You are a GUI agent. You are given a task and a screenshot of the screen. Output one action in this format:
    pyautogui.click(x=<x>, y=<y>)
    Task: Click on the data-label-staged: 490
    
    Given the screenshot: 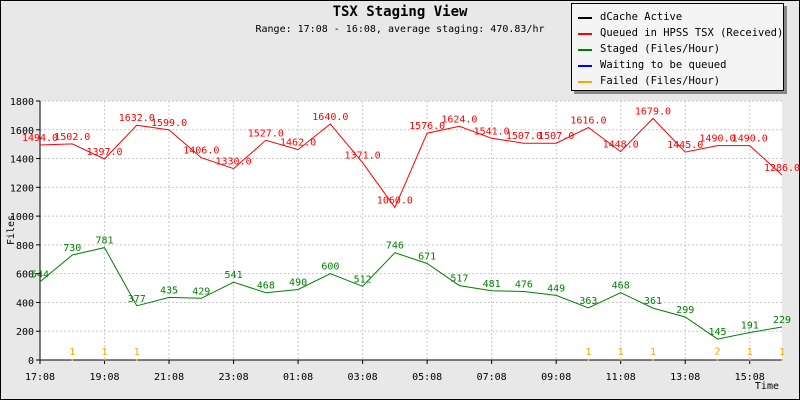 What is the action you would take?
    pyautogui.click(x=298, y=282)
    